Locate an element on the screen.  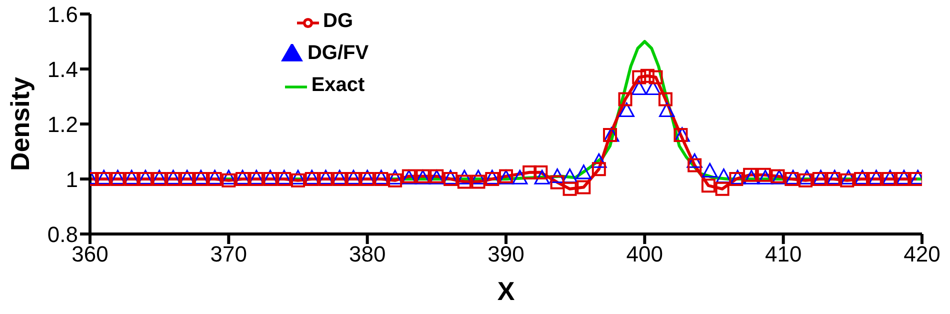
x-tick-label: 420 is located at coordinates (922, 254).